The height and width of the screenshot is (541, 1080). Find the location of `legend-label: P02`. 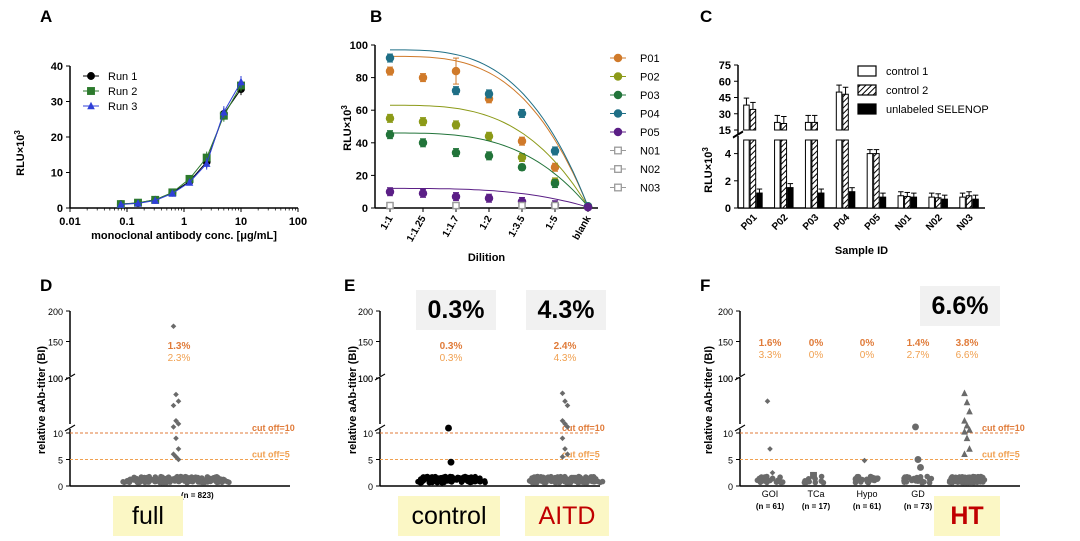

legend-label: P02 is located at coordinates (650, 78).